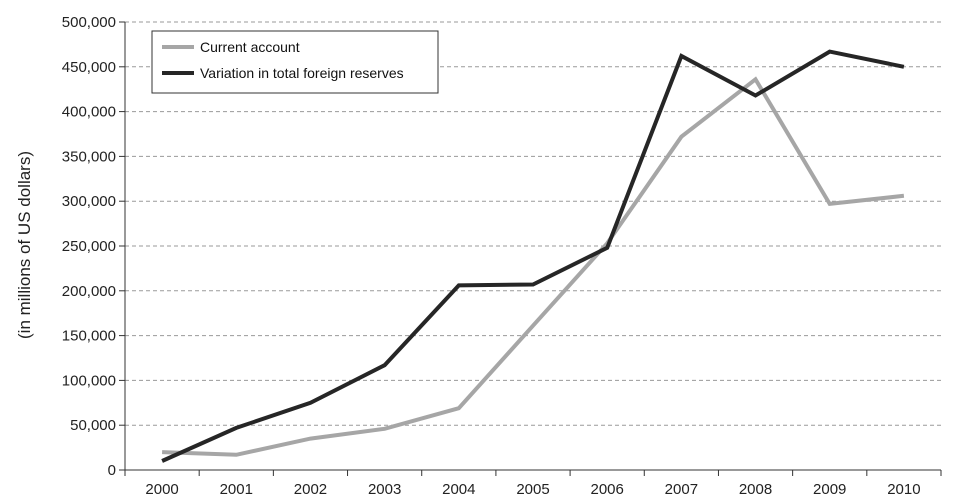 The width and height of the screenshot is (972, 499). Describe the element at coordinates (302, 73) in the screenshot. I see `legend-label-foreign-reserves: Variation in total foreign reserves` at that location.